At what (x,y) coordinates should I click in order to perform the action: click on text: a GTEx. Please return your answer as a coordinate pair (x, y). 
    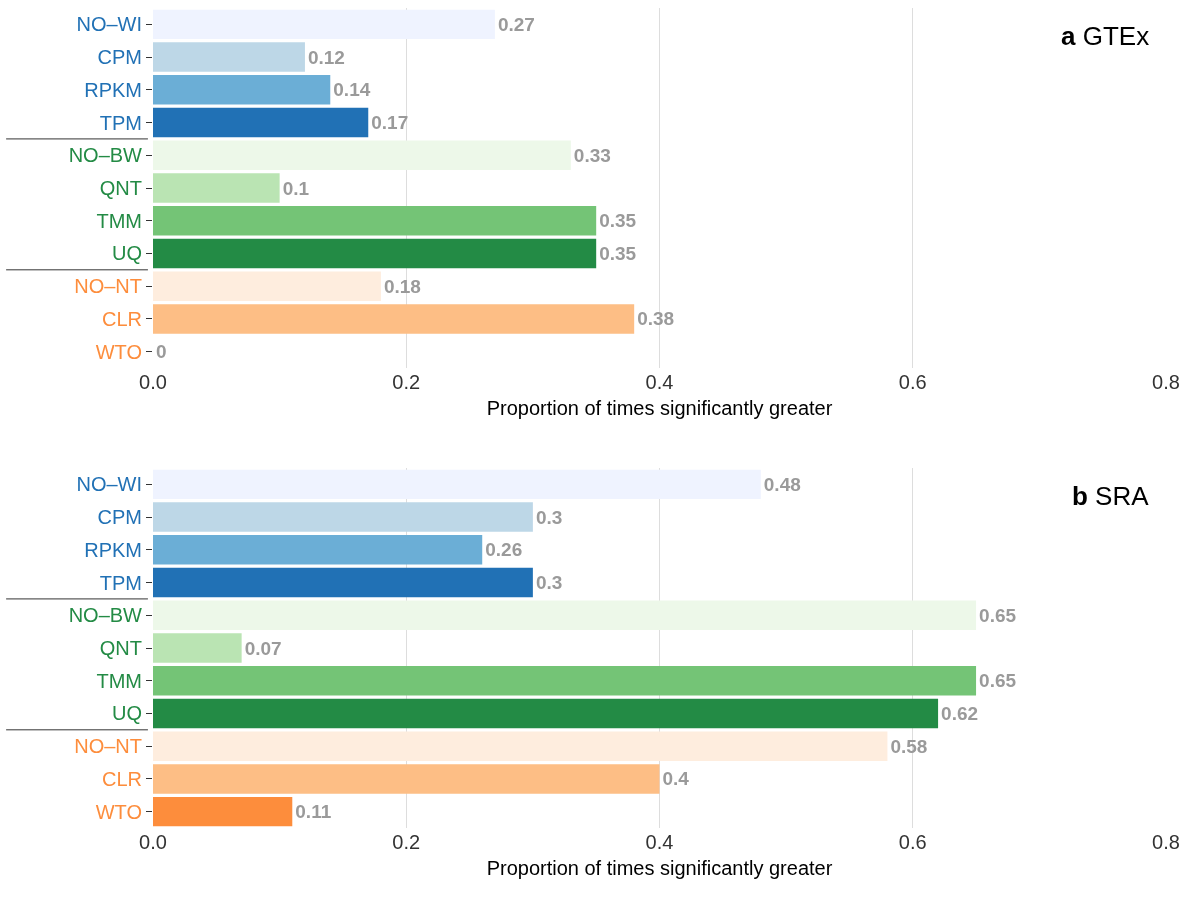
    Looking at the image, I should click on (1105, 36).